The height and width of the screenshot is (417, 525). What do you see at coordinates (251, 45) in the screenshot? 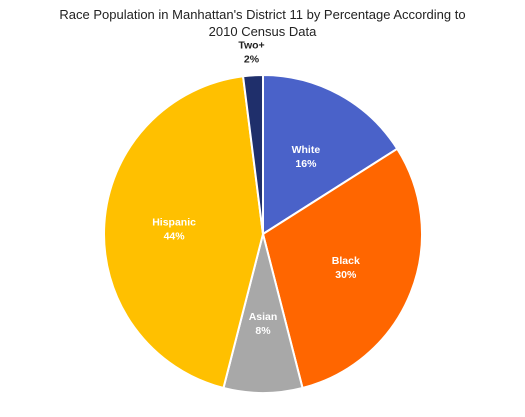
I see `slice-category-label-two: Two+` at bounding box center [251, 45].